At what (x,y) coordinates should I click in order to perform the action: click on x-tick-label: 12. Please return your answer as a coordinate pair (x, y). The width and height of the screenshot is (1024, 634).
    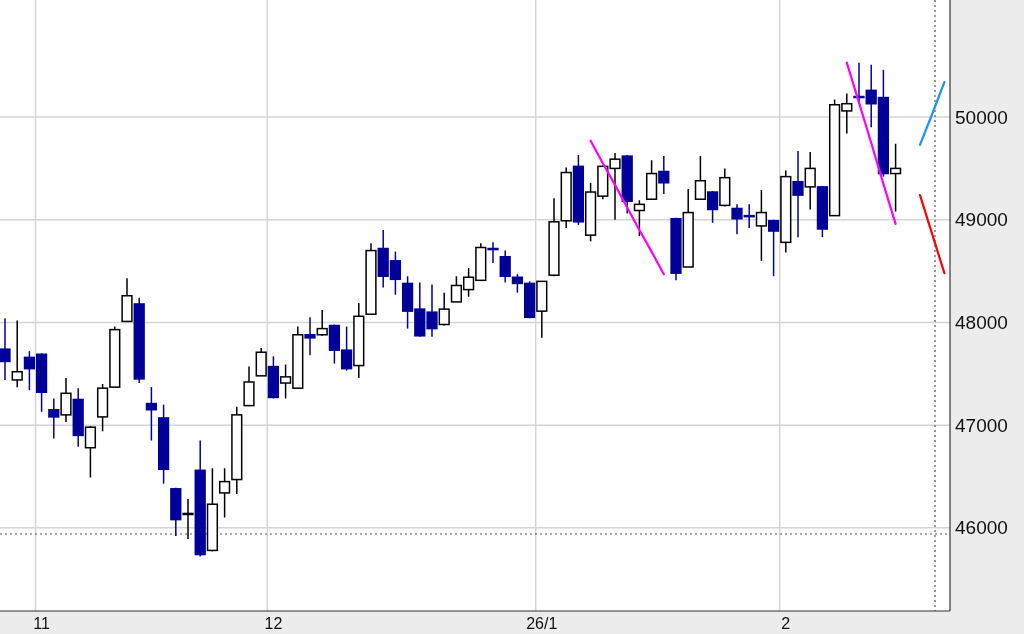
    Looking at the image, I should click on (273, 623).